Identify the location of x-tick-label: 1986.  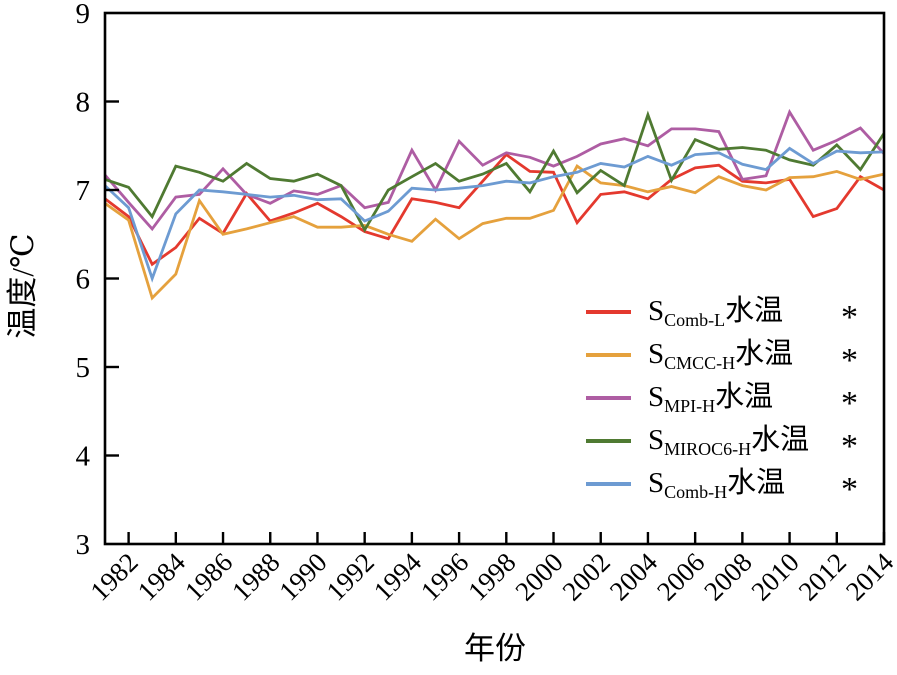
(208, 576).